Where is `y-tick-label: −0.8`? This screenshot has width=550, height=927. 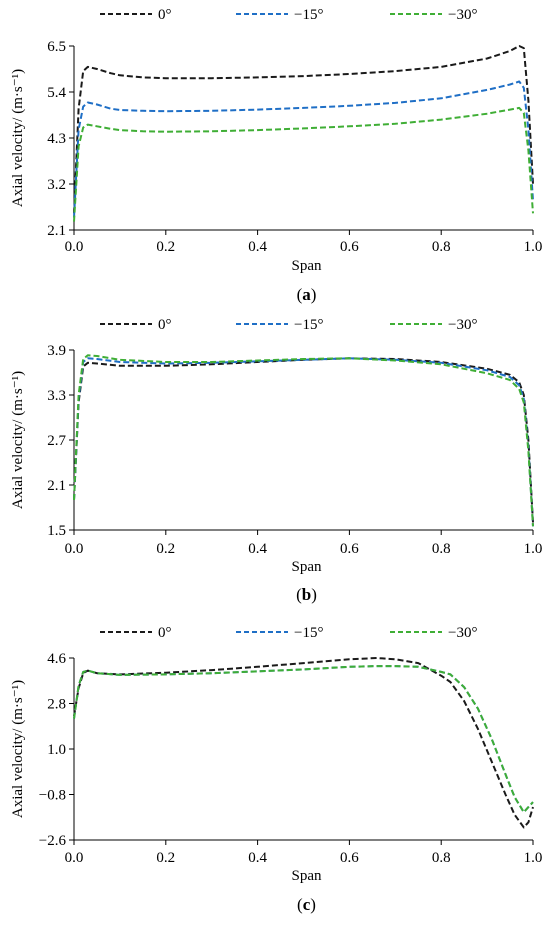 y-tick-label: −0.8 is located at coordinates (52, 796).